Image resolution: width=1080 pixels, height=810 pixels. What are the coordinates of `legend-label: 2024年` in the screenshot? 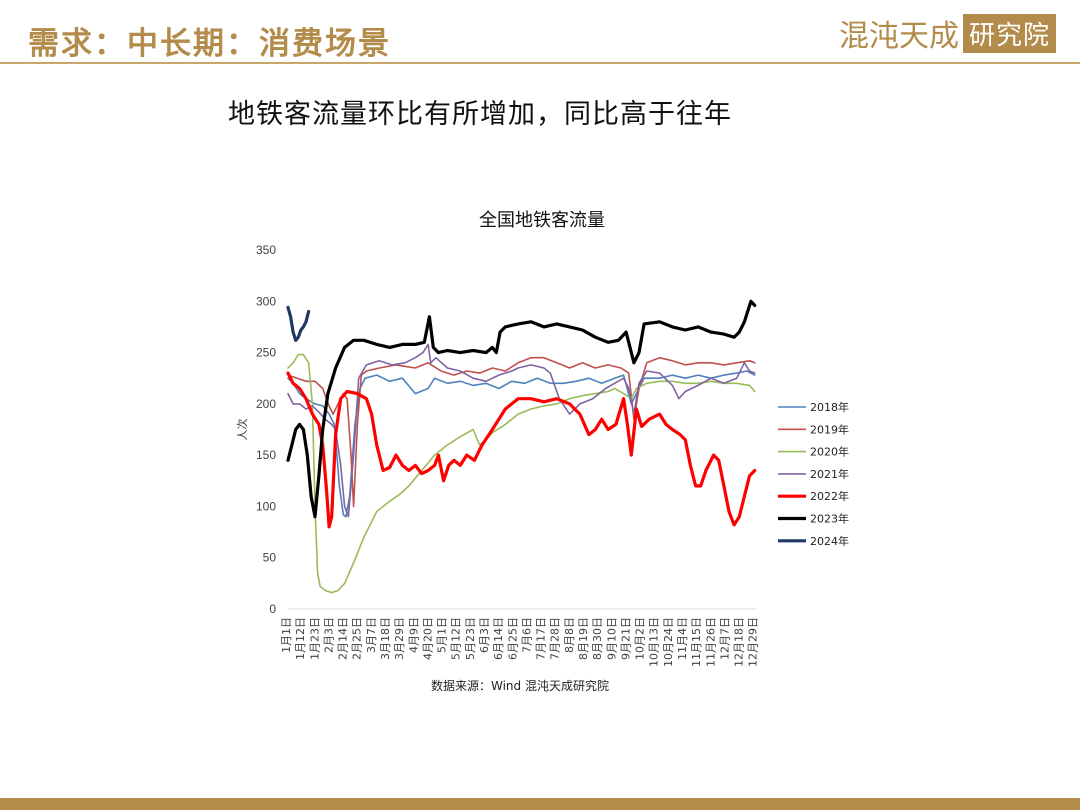 It's located at (829, 541).